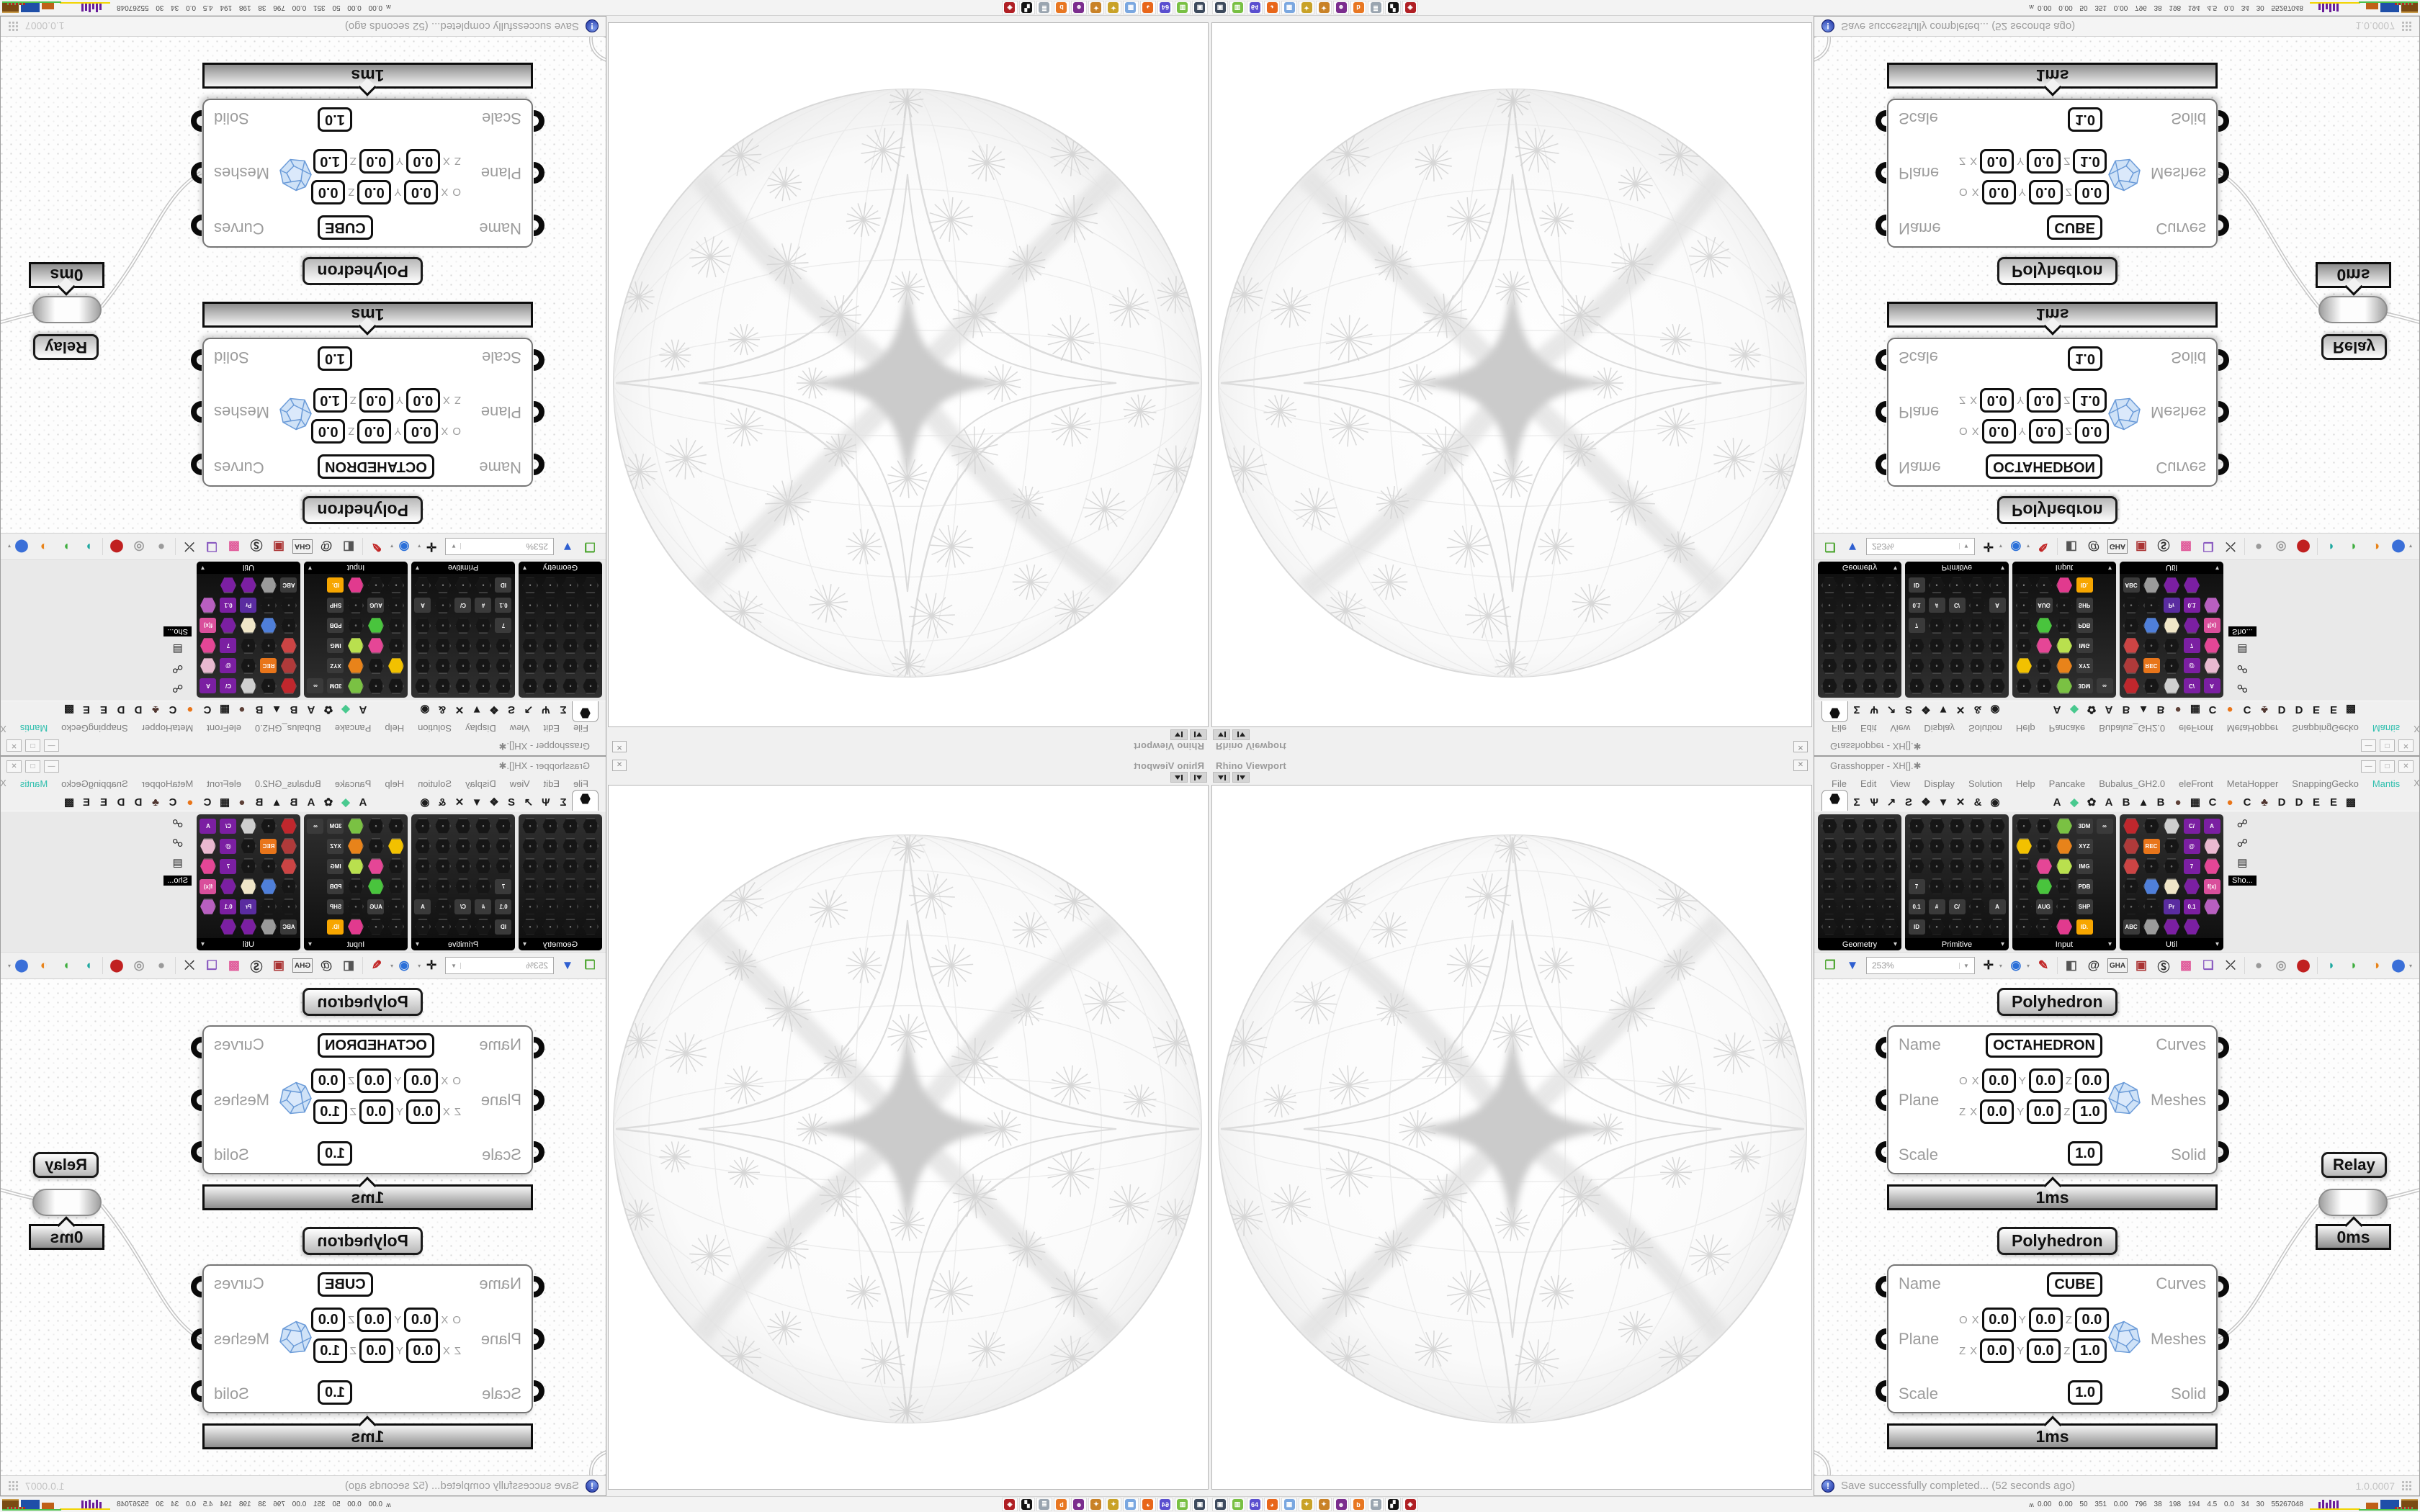 This screenshot has height=1512, width=2420. Describe the element at coordinates (52, 745) in the screenshot. I see `minimize-button: —` at that location.